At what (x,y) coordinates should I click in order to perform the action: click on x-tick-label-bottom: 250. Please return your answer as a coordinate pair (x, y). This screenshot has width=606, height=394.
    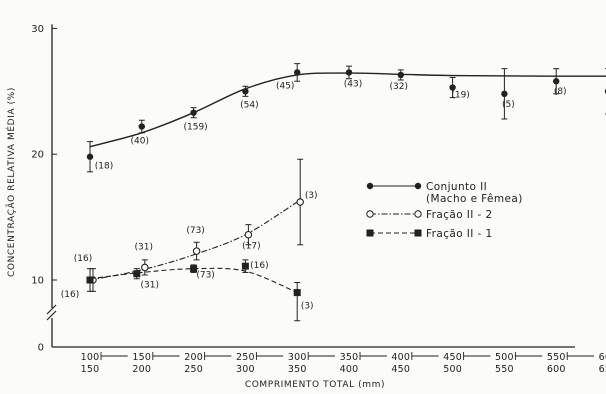
    Looking at the image, I should click on (193, 369).